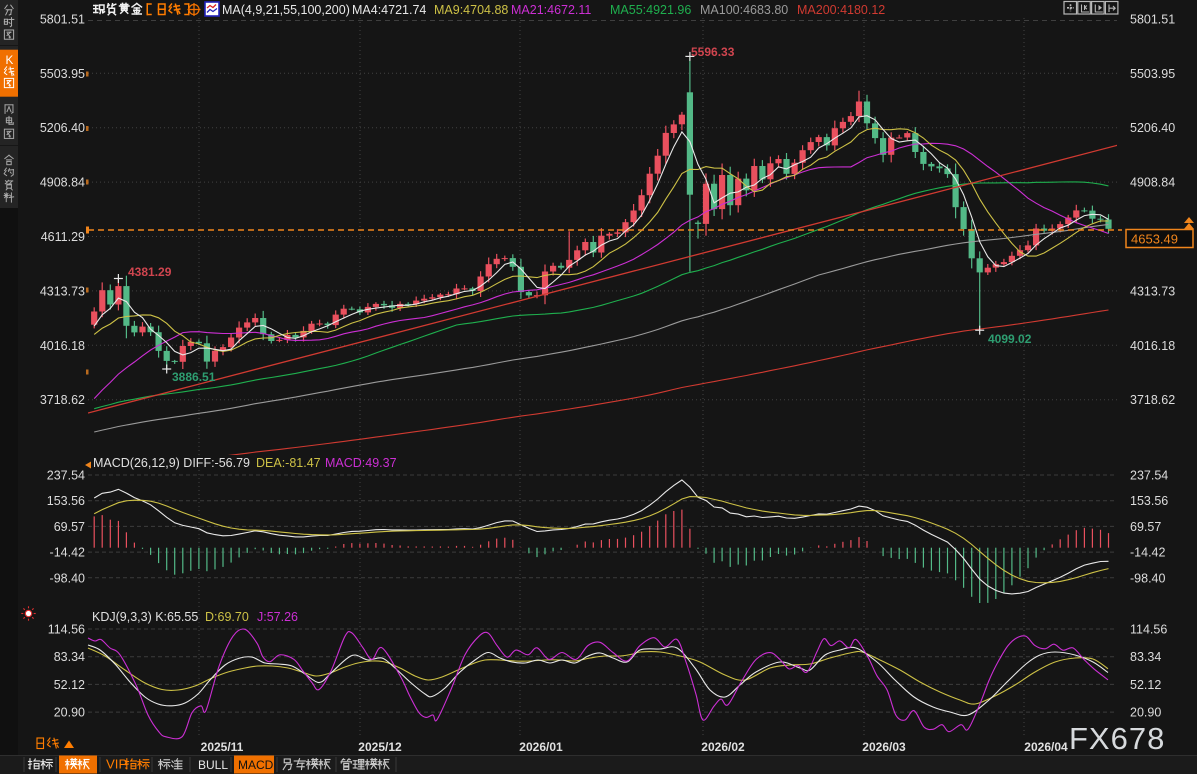 This screenshot has height=774, width=1197. Describe the element at coordinates (541, 747) in the screenshot. I see `svg-text: 2026/01` at that location.